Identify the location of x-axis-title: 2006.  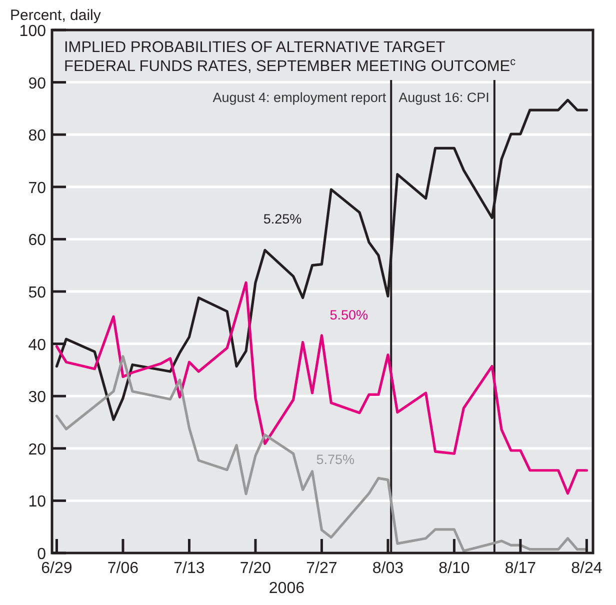
(286, 588).